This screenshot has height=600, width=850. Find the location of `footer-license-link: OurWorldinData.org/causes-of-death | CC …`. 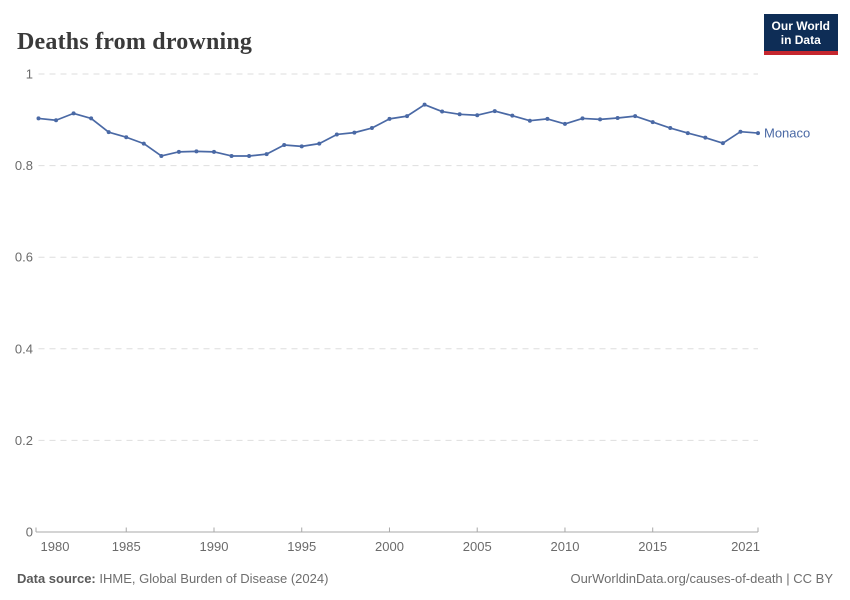

footer-license-link: OurWorldinData.org/causes-of-death | CC … is located at coordinates (701, 578).